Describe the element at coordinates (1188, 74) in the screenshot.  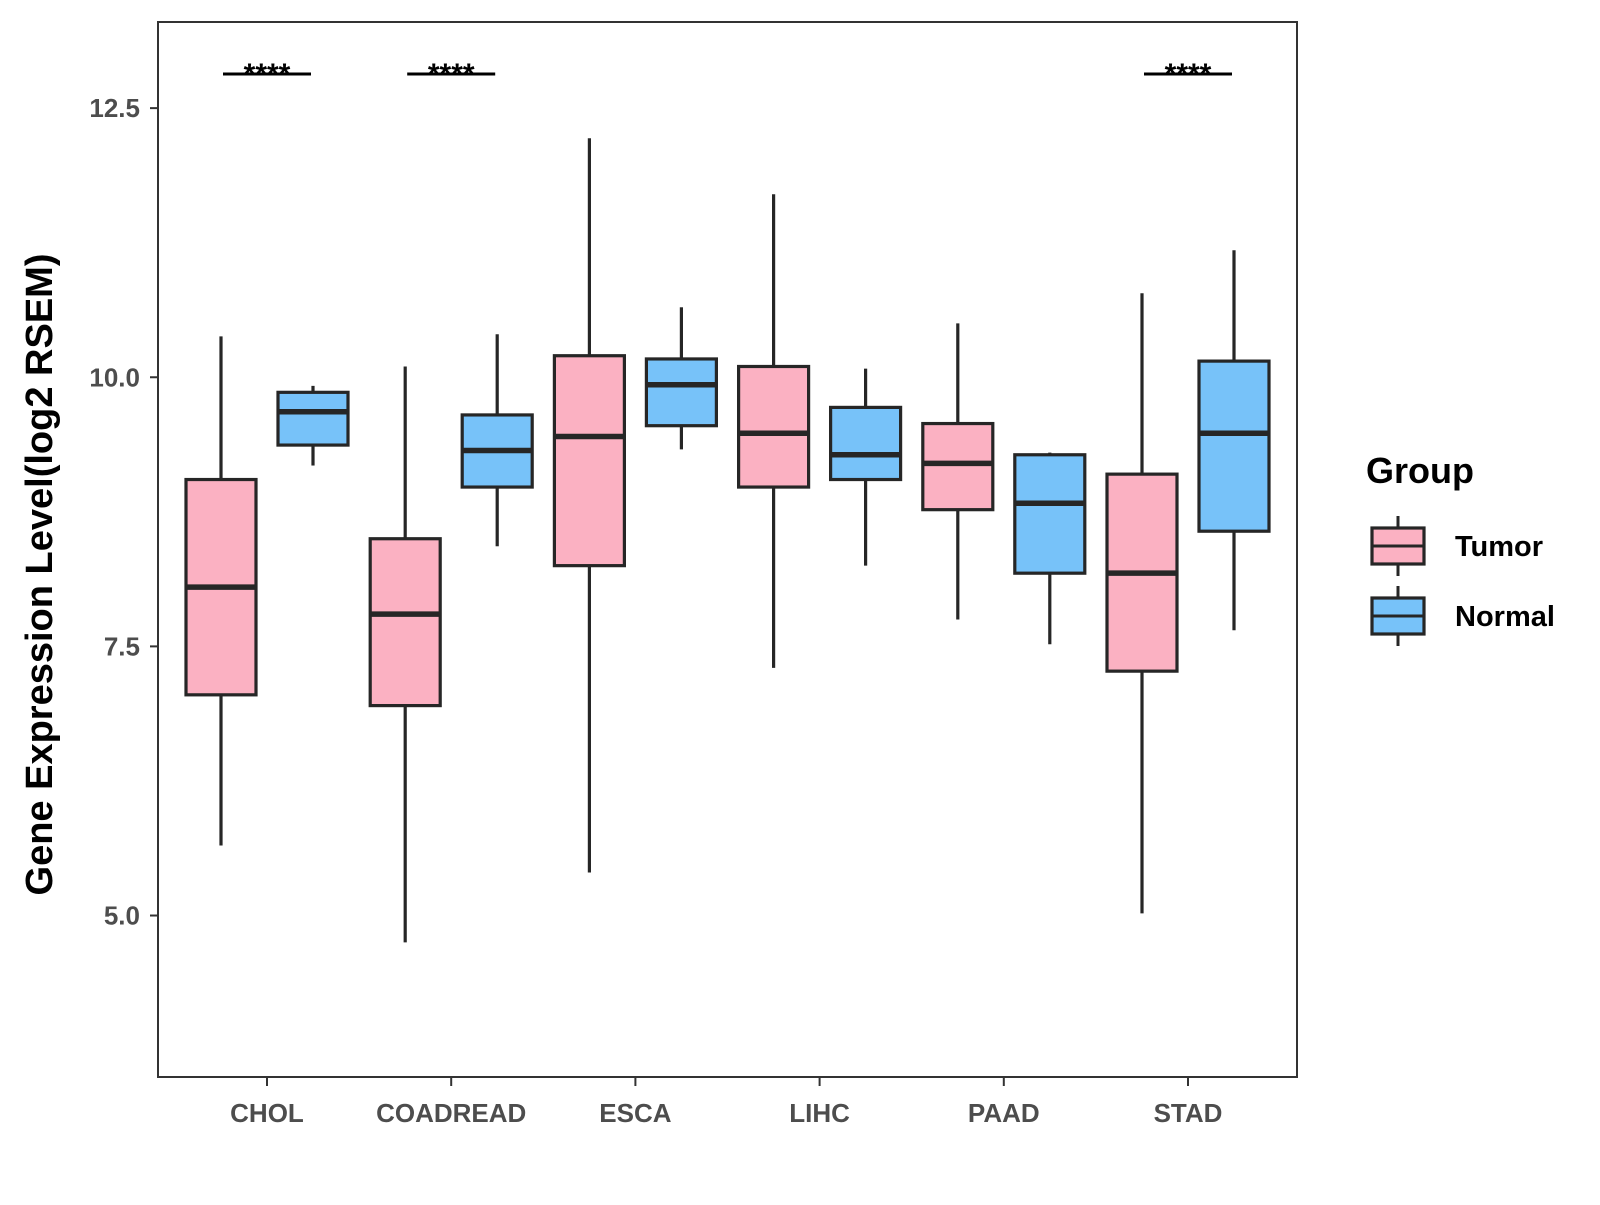
I see `sig-label-stad: ****` at that location.